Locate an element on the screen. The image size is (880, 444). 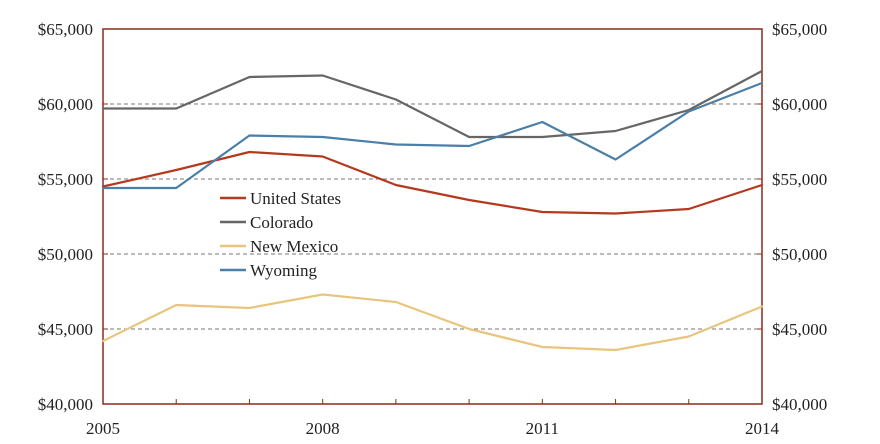
right-y-tick-label: $45,000 is located at coordinates (799, 329).